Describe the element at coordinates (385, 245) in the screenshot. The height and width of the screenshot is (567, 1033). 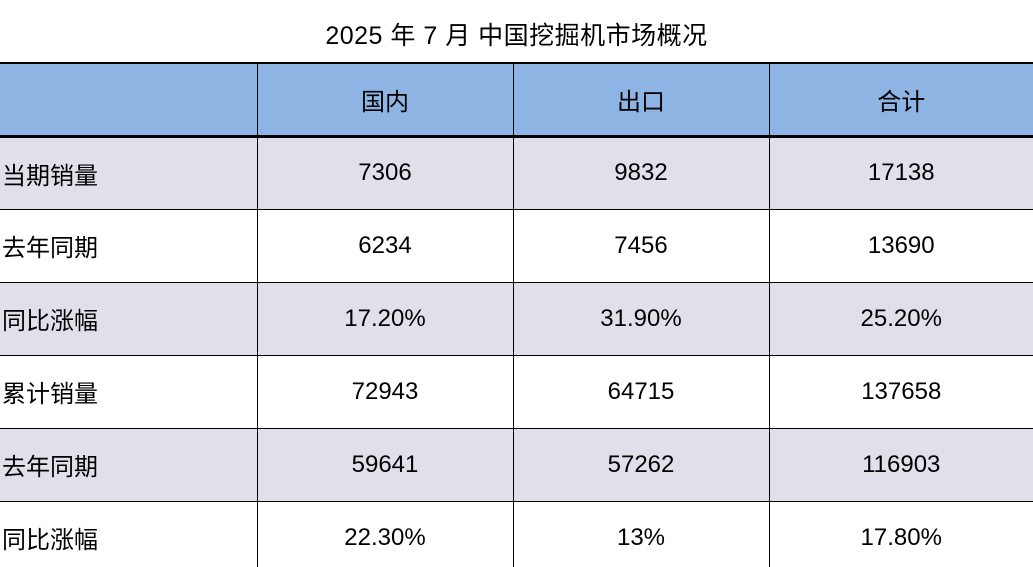
I see `value-cell: 6234` at that location.